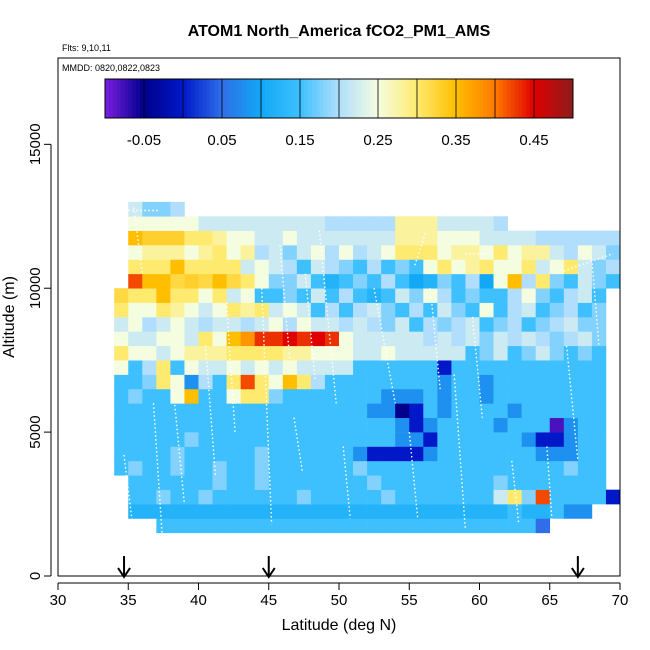 This screenshot has height=650, width=650. I want to click on colorbar-tick-label: 0.05, so click(221, 140).